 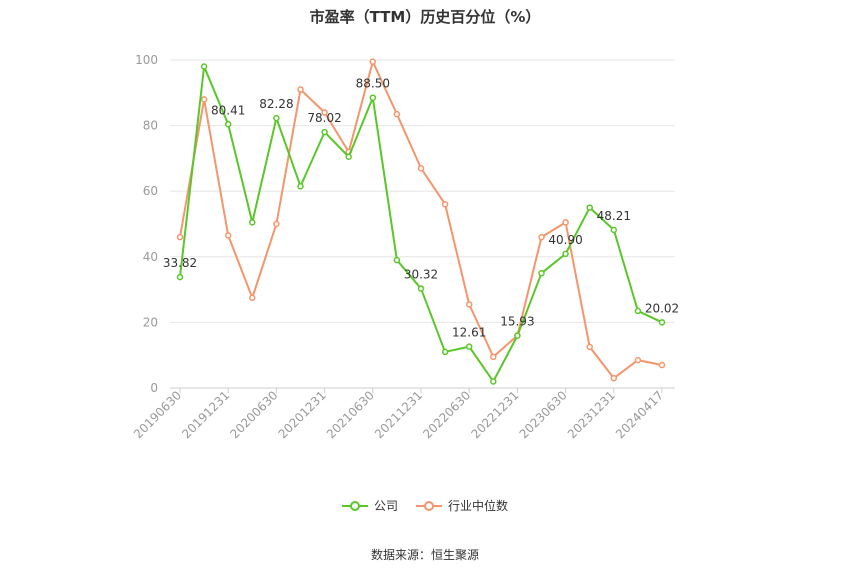 What do you see at coordinates (205, 414) in the screenshot?
I see `x-tick-label: 20191231` at bounding box center [205, 414].